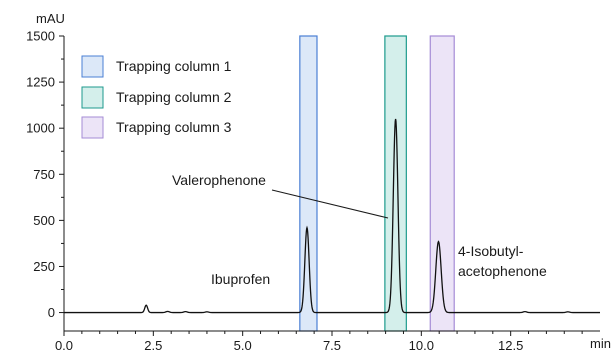 The height and width of the screenshot is (353, 612). What do you see at coordinates (502, 271) in the screenshot?
I see `annotation-isobutyl-line-2: acetophenone` at bounding box center [502, 271].